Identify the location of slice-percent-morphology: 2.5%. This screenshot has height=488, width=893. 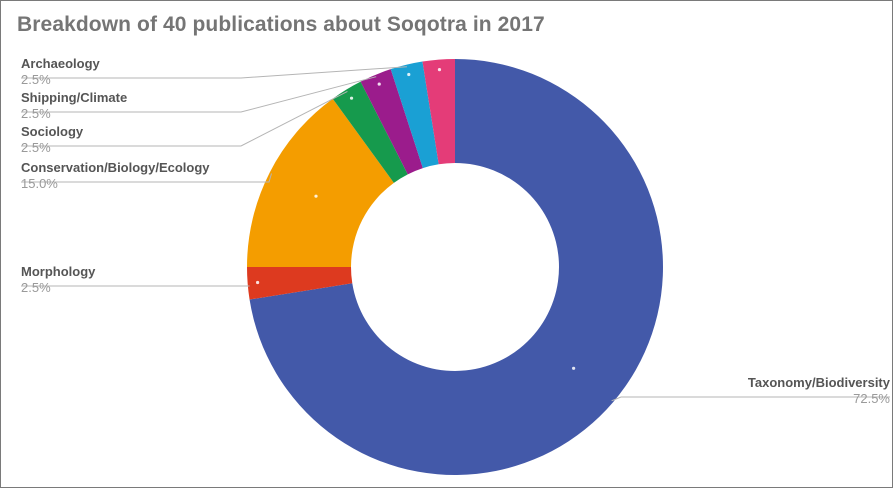
(36, 287).